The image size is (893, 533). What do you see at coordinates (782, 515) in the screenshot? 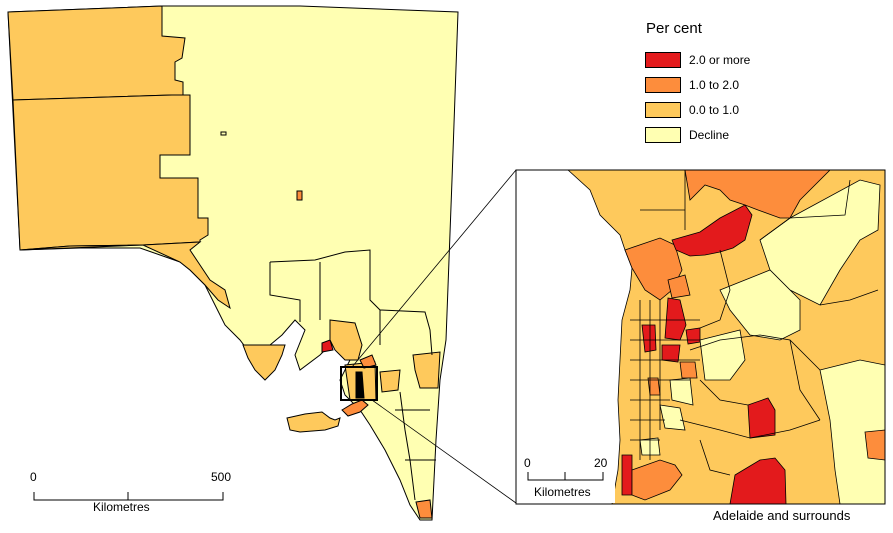
I see `inset-caption: Adelaide and surrounds` at bounding box center [782, 515].